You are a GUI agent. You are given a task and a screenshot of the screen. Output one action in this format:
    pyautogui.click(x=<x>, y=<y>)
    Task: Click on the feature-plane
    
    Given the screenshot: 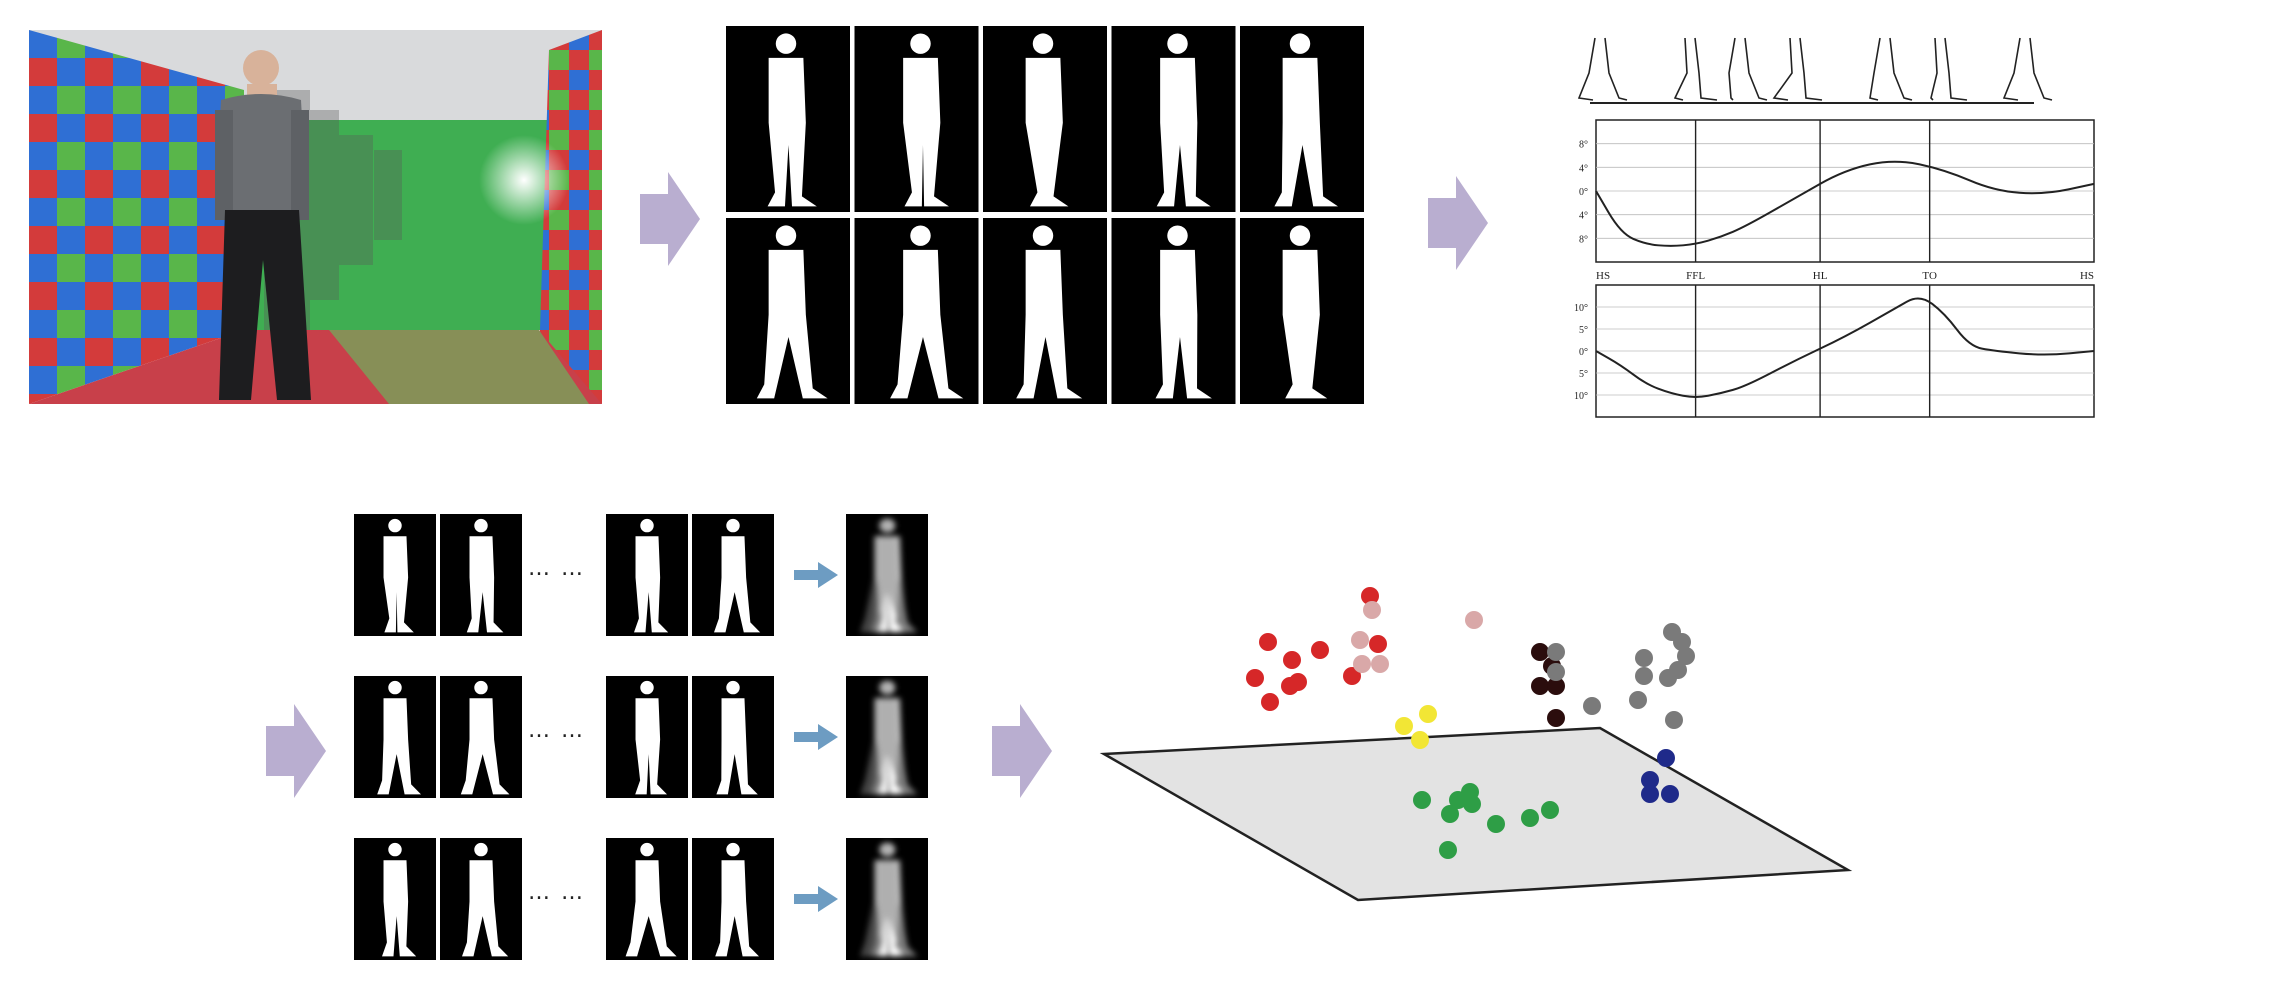 What is the action you would take?
    pyautogui.click(x=1476, y=814)
    